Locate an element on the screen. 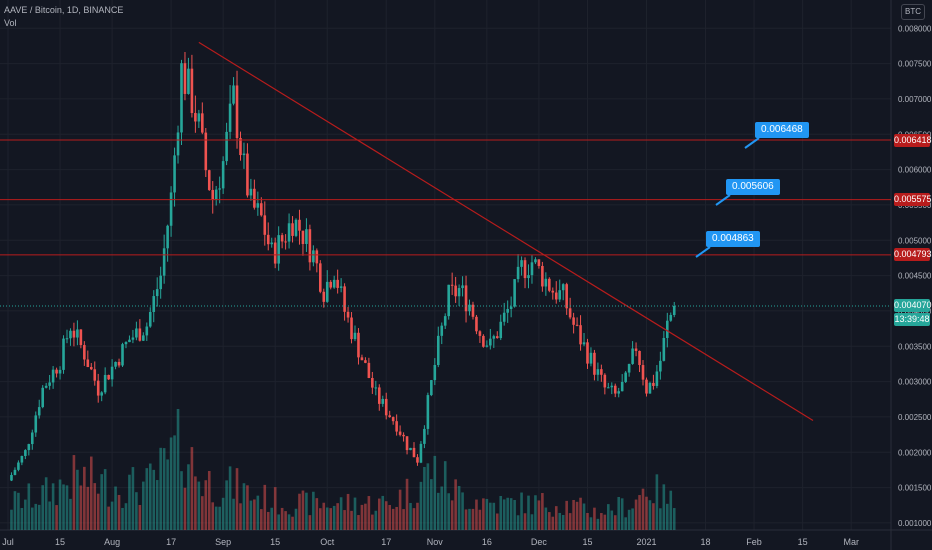 The width and height of the screenshot is (932, 550). price-callout: 0.005606 is located at coordinates (753, 187).